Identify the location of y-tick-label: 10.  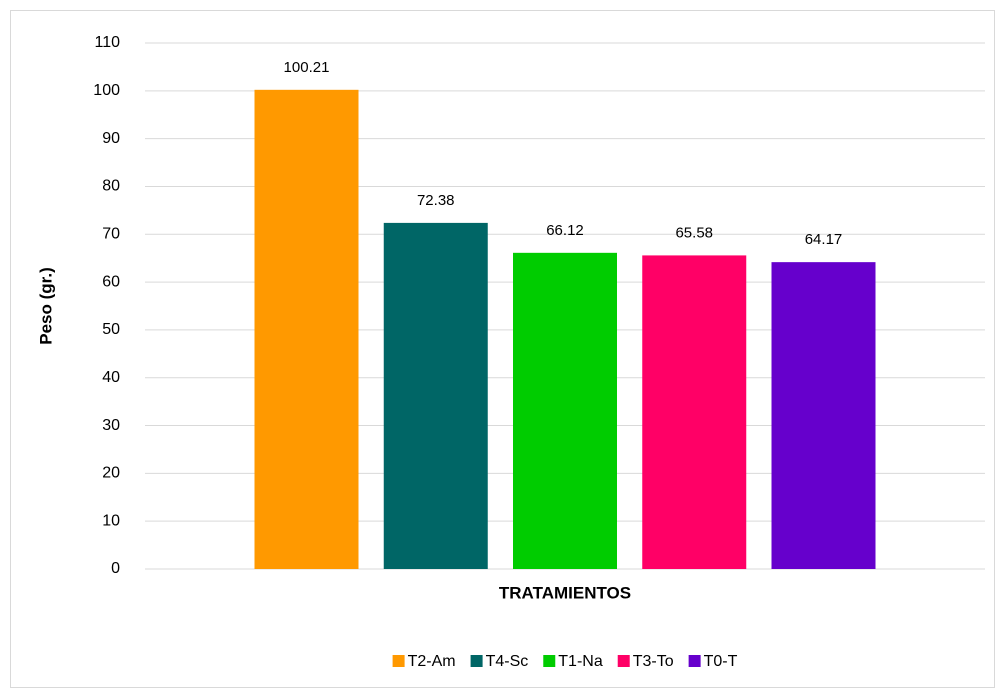
(111, 520).